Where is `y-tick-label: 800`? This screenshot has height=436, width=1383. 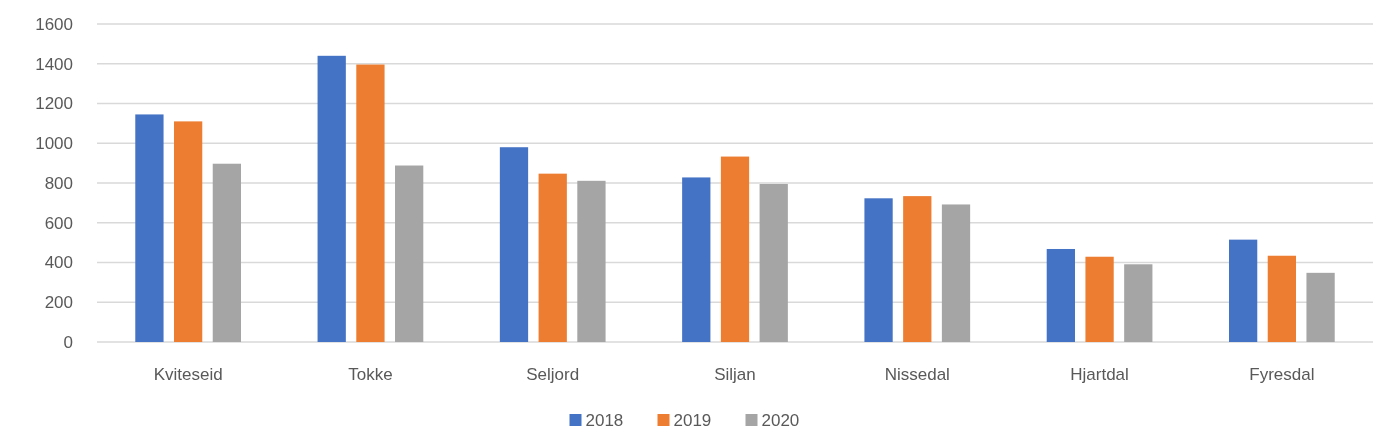 y-tick-label: 800 is located at coordinates (58, 183).